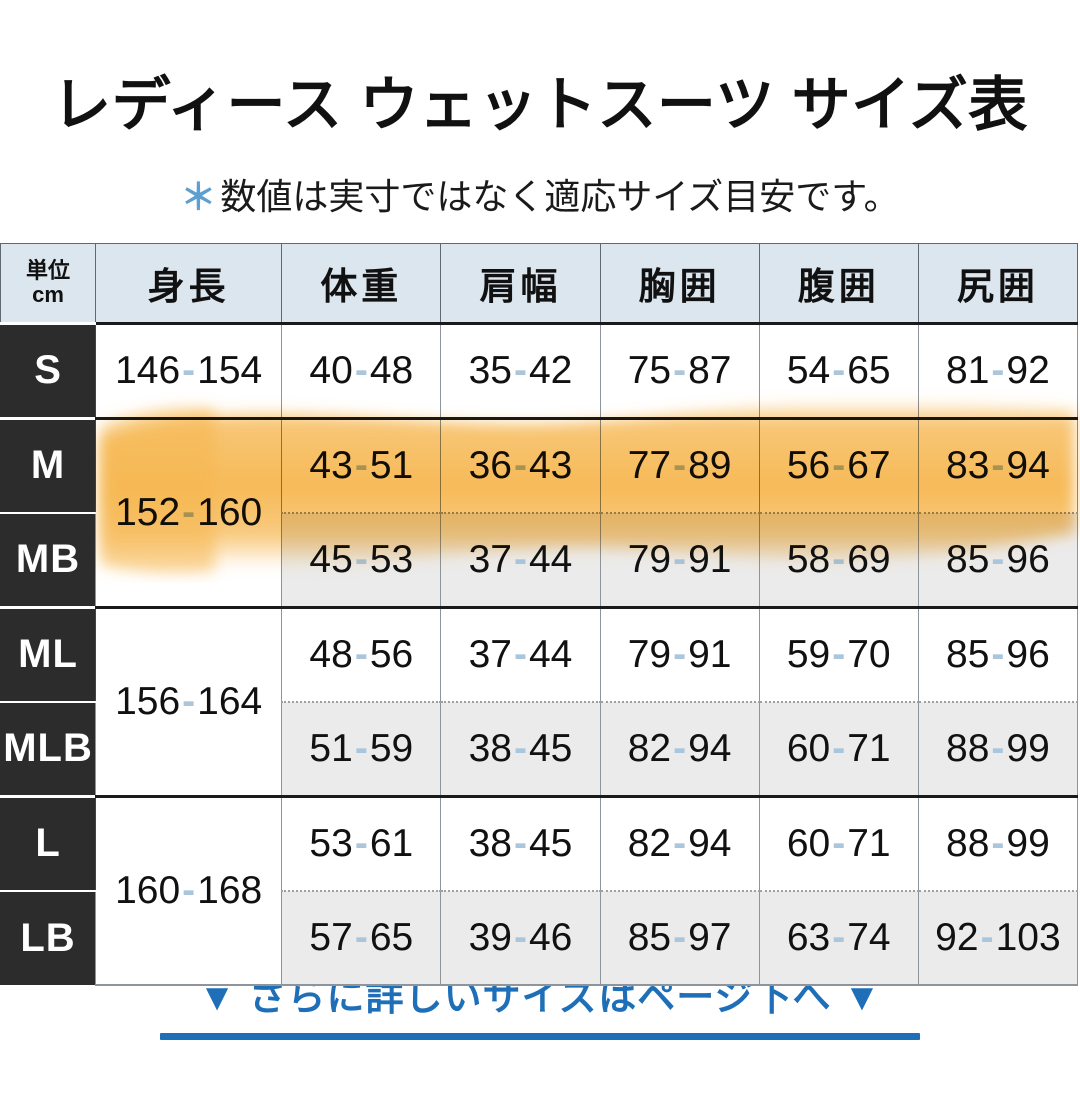 The height and width of the screenshot is (1107, 1080). Describe the element at coordinates (710, 465) in the screenshot. I see `range-max: 89` at that location.